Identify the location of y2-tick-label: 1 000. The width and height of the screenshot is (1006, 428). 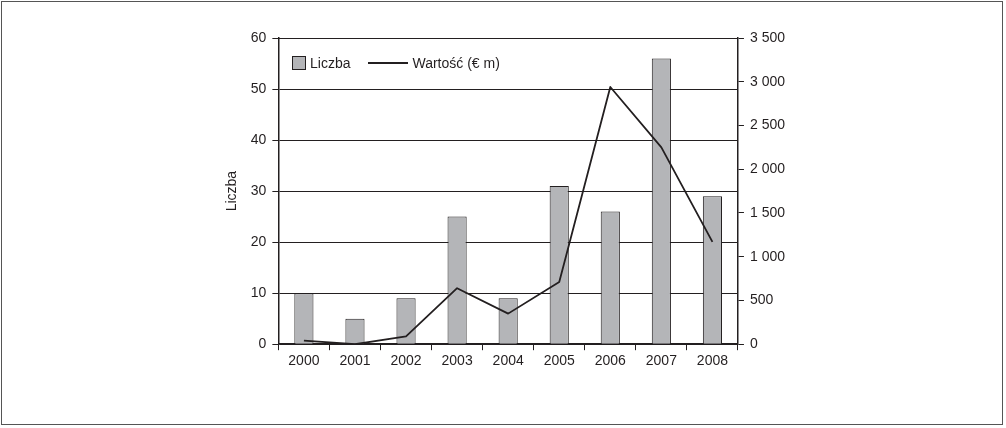
(767, 255).